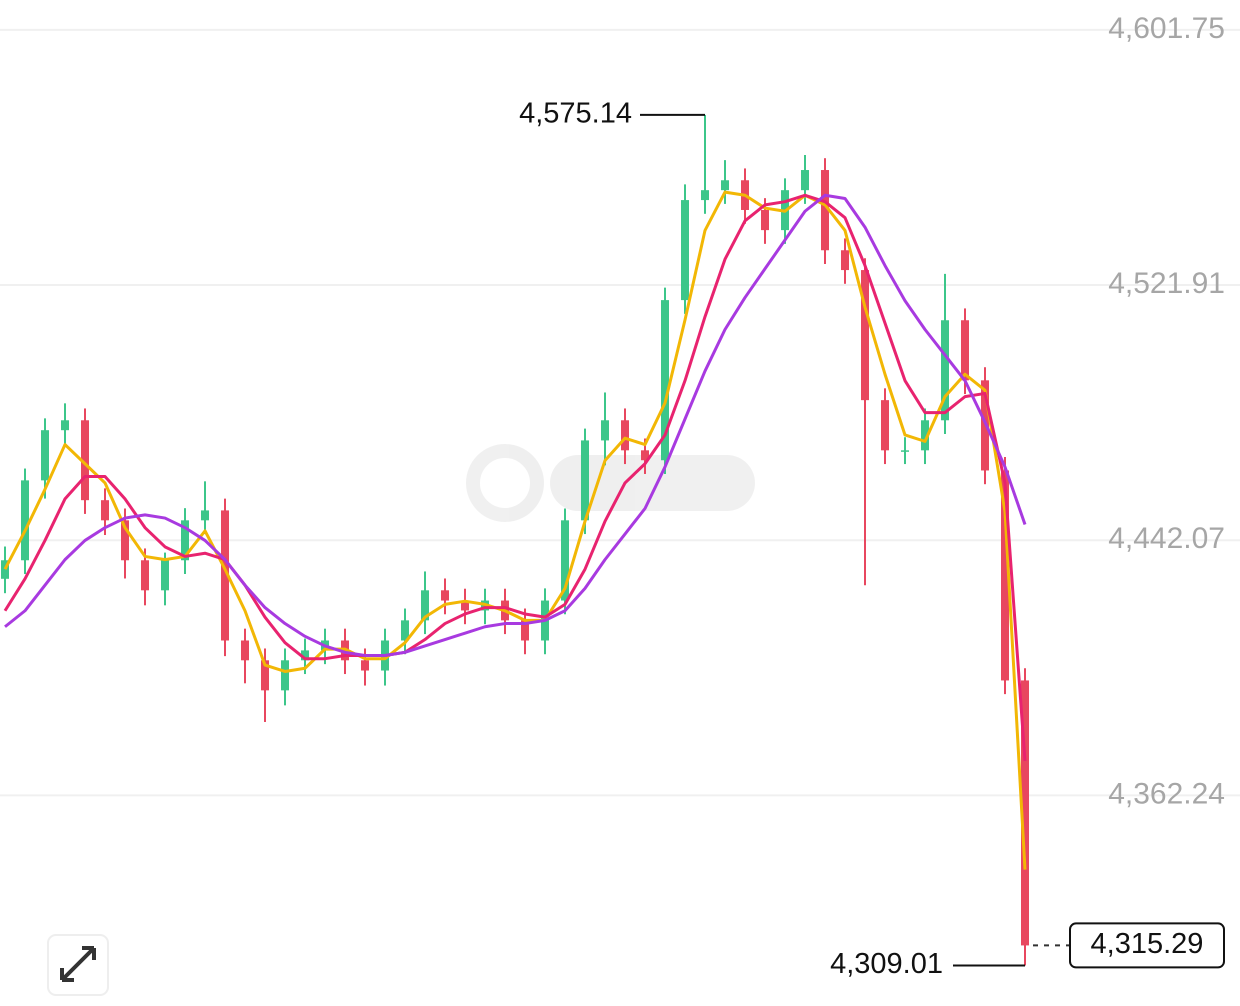 This screenshot has width=1240, height=1006. What do you see at coordinates (1166, 283) in the screenshot?
I see `y-tick-label: 4,521.91` at bounding box center [1166, 283].